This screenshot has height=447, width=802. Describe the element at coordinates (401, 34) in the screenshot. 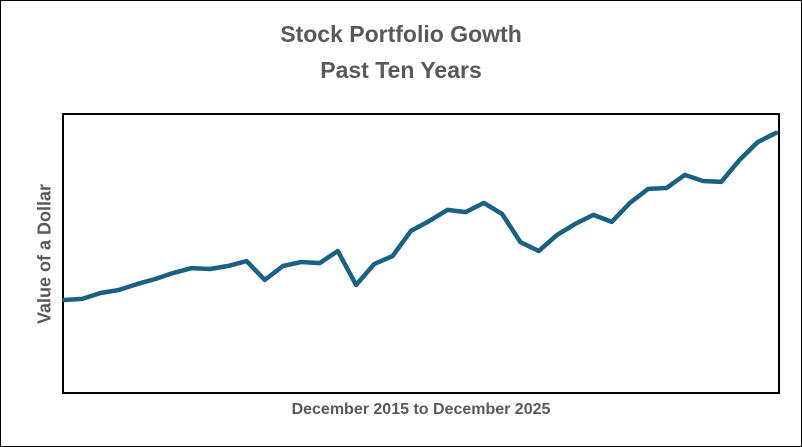

I see `chart-title: Stock Portfolio Gowth` at that location.